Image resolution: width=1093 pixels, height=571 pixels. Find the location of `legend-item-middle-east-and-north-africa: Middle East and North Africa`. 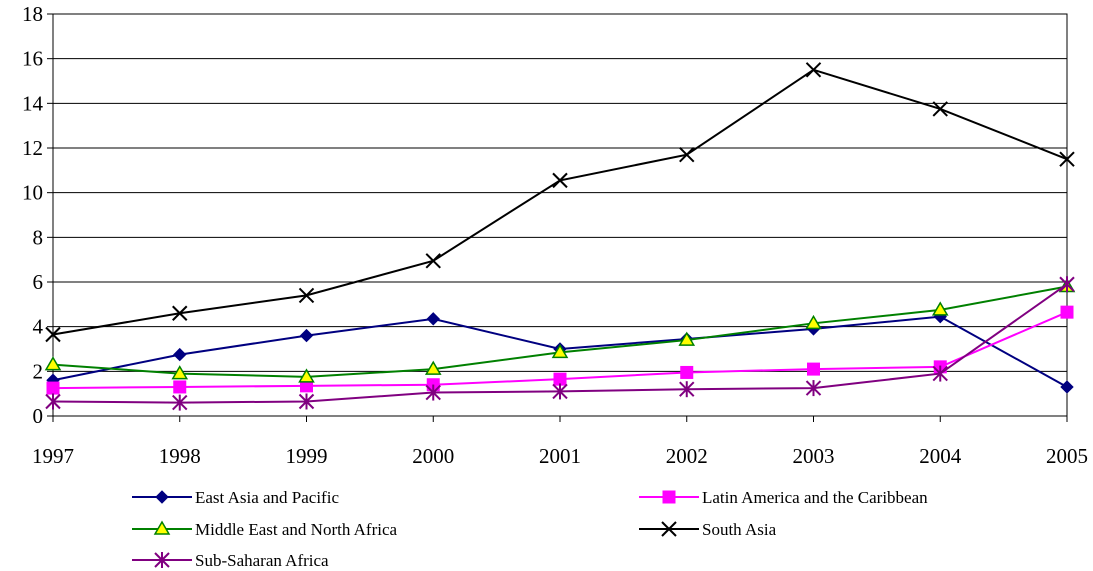

legend-item-middle-east-and-north-africa: Middle East and North Africa is located at coordinates (265, 529).